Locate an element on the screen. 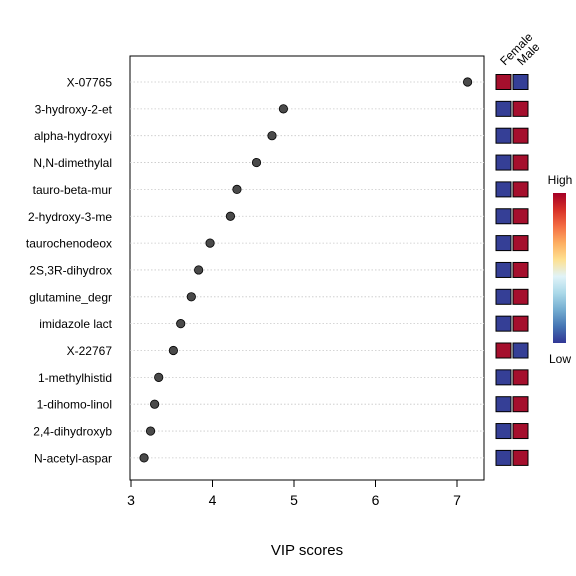  x-tick-label: 4 is located at coordinates (213, 500).